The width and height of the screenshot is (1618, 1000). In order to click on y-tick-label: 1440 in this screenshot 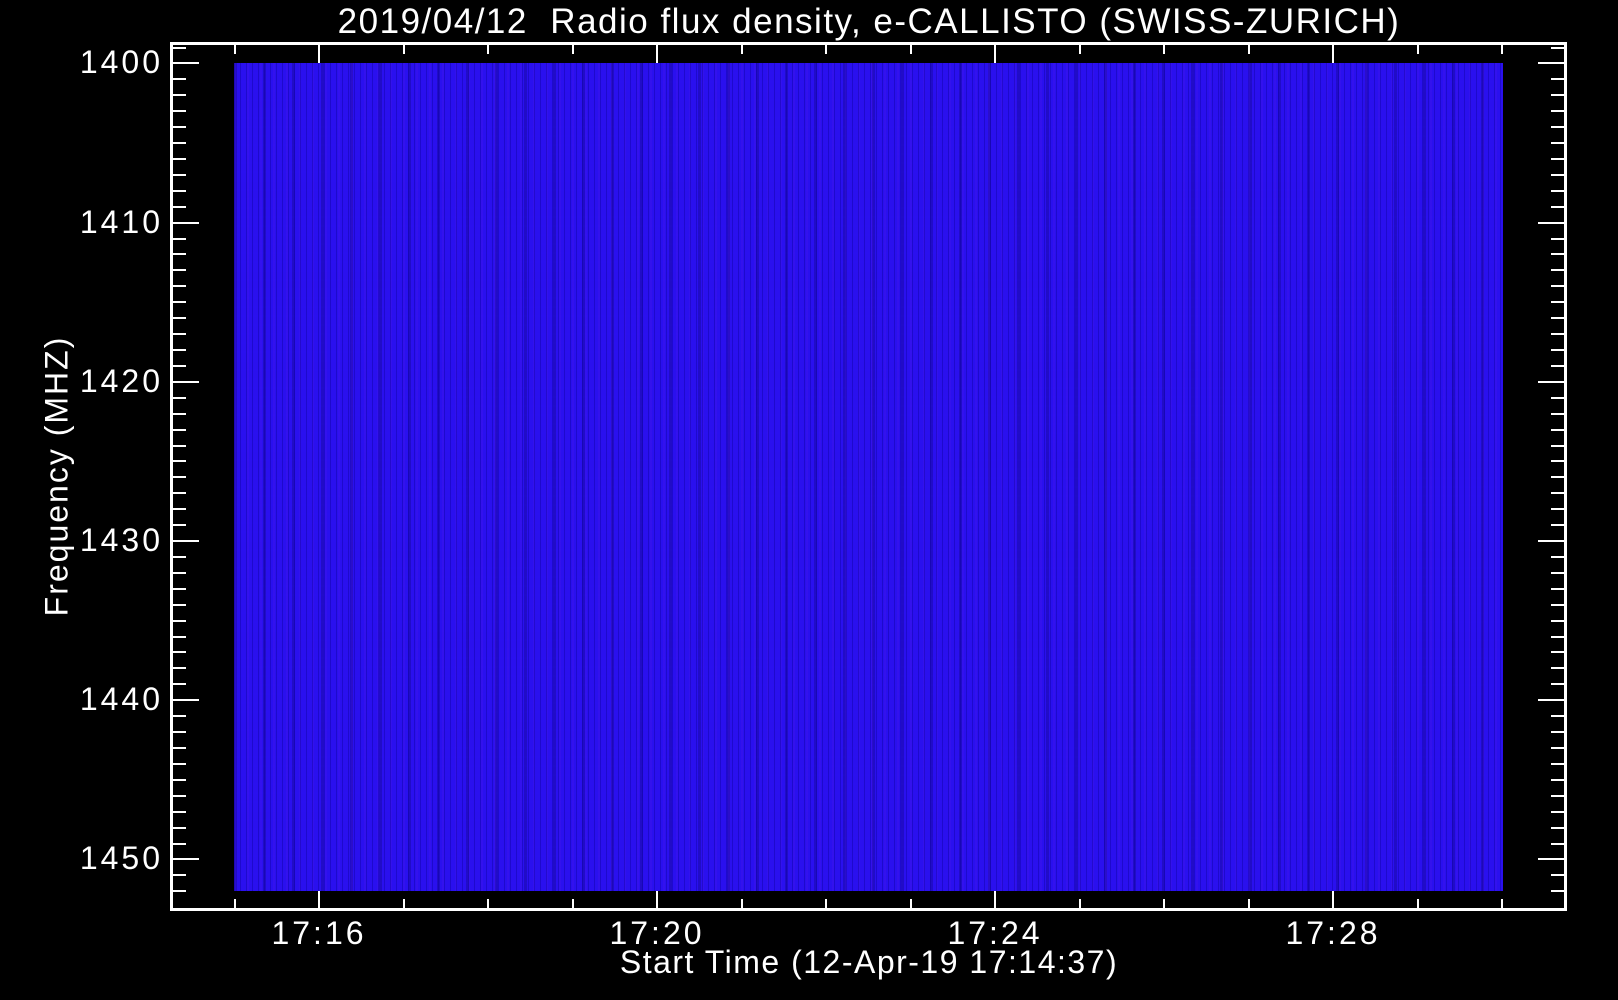, I will do `click(121, 699)`.